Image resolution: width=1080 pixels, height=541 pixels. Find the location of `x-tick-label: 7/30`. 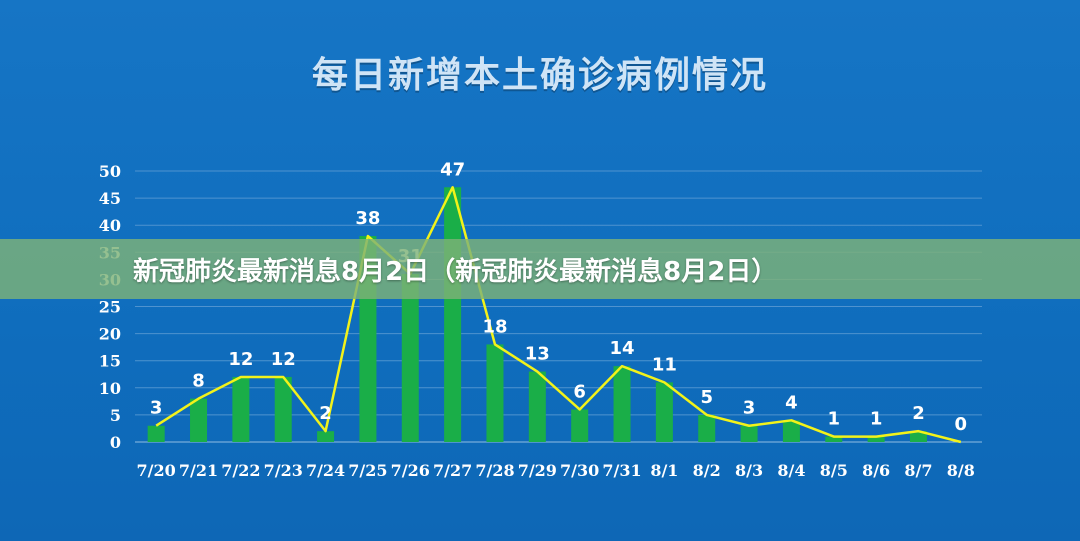

x-tick-label: 7/30 is located at coordinates (579, 470).